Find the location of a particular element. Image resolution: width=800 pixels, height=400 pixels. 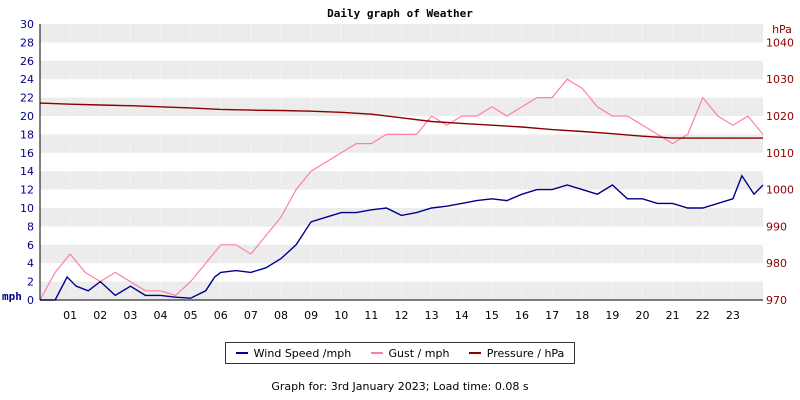

left-tick-label: 12 is located at coordinates (27, 190).